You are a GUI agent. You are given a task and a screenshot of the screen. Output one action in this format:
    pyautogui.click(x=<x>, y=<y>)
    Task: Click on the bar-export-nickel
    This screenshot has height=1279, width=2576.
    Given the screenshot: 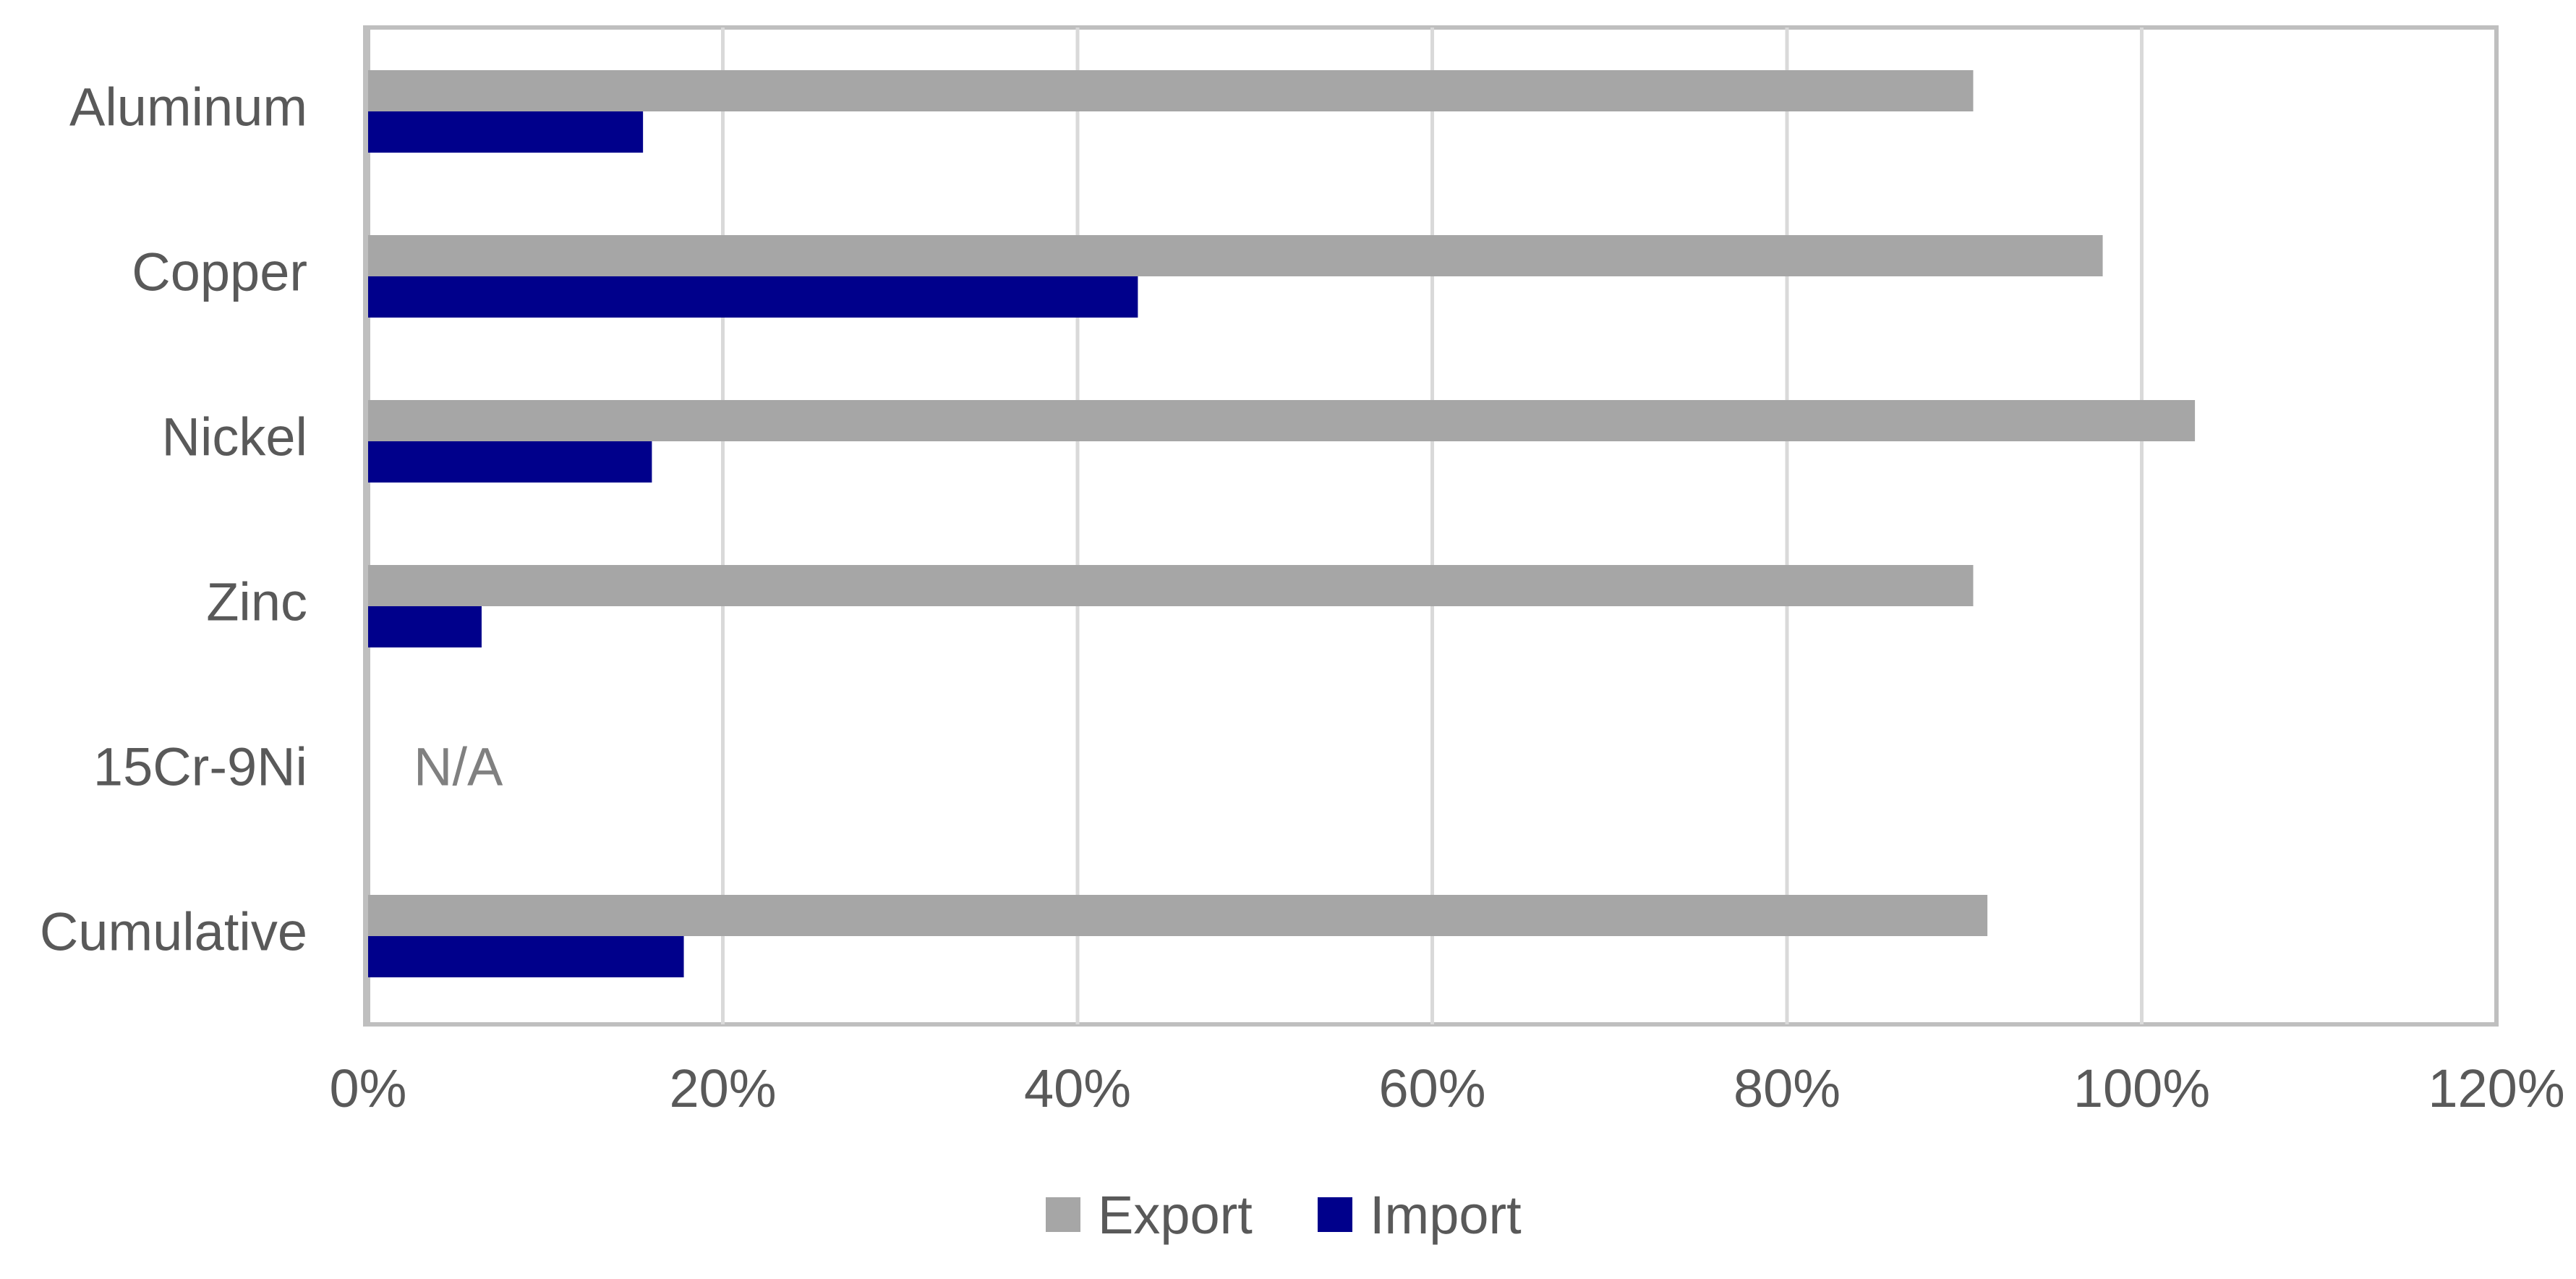 What is the action you would take?
    pyautogui.click(x=1282, y=420)
    